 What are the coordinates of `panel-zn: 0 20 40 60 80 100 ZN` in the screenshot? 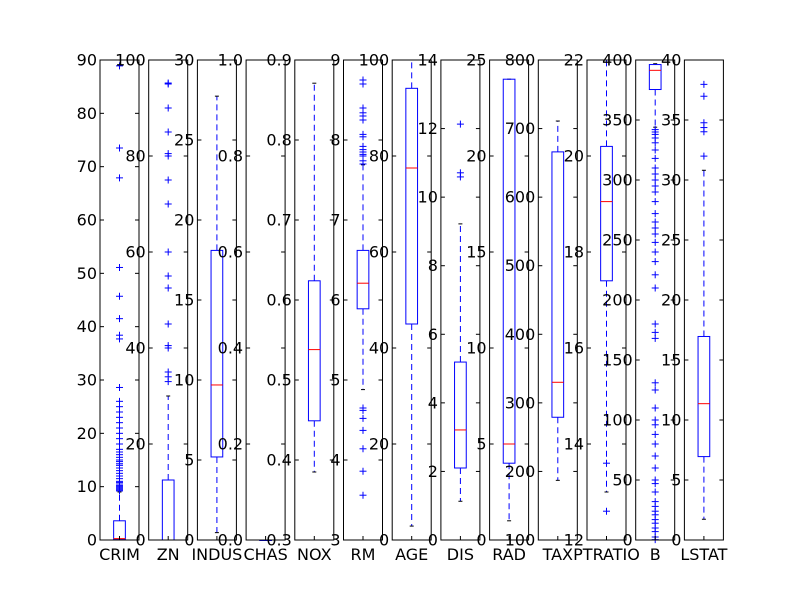 It's located at (152, 307).